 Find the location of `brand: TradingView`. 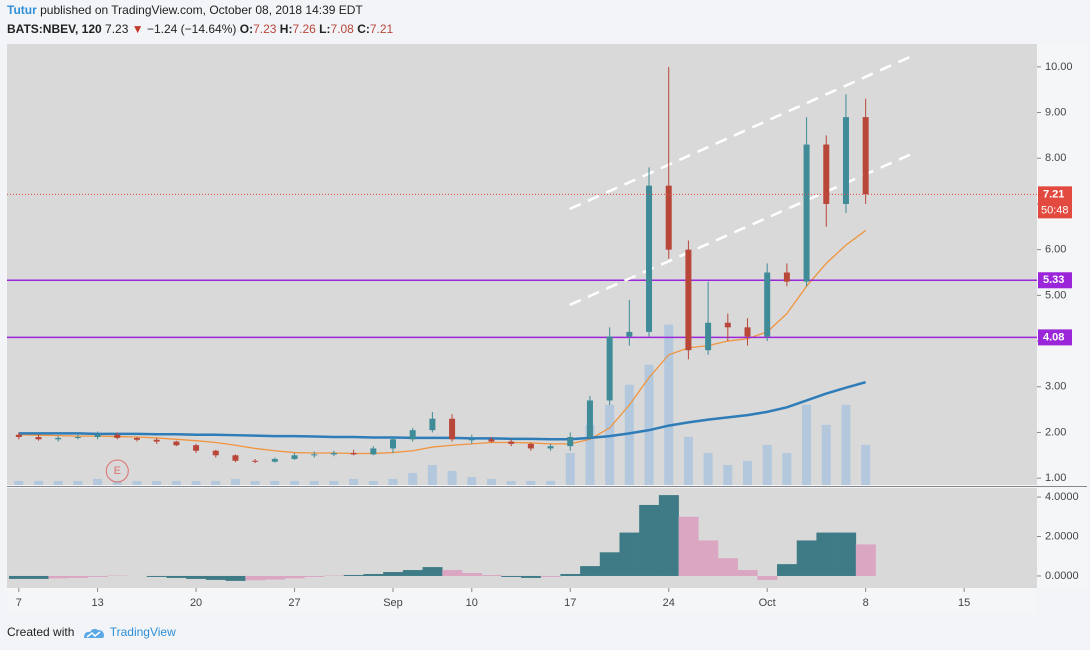

brand: TradingView is located at coordinates (142, 632).